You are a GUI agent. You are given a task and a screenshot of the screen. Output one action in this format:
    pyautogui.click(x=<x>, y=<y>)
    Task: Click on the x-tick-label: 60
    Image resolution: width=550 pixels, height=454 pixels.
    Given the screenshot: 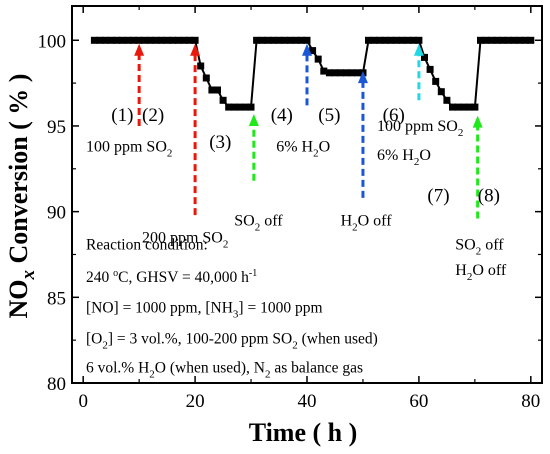 What is the action you would take?
    pyautogui.click(x=418, y=401)
    